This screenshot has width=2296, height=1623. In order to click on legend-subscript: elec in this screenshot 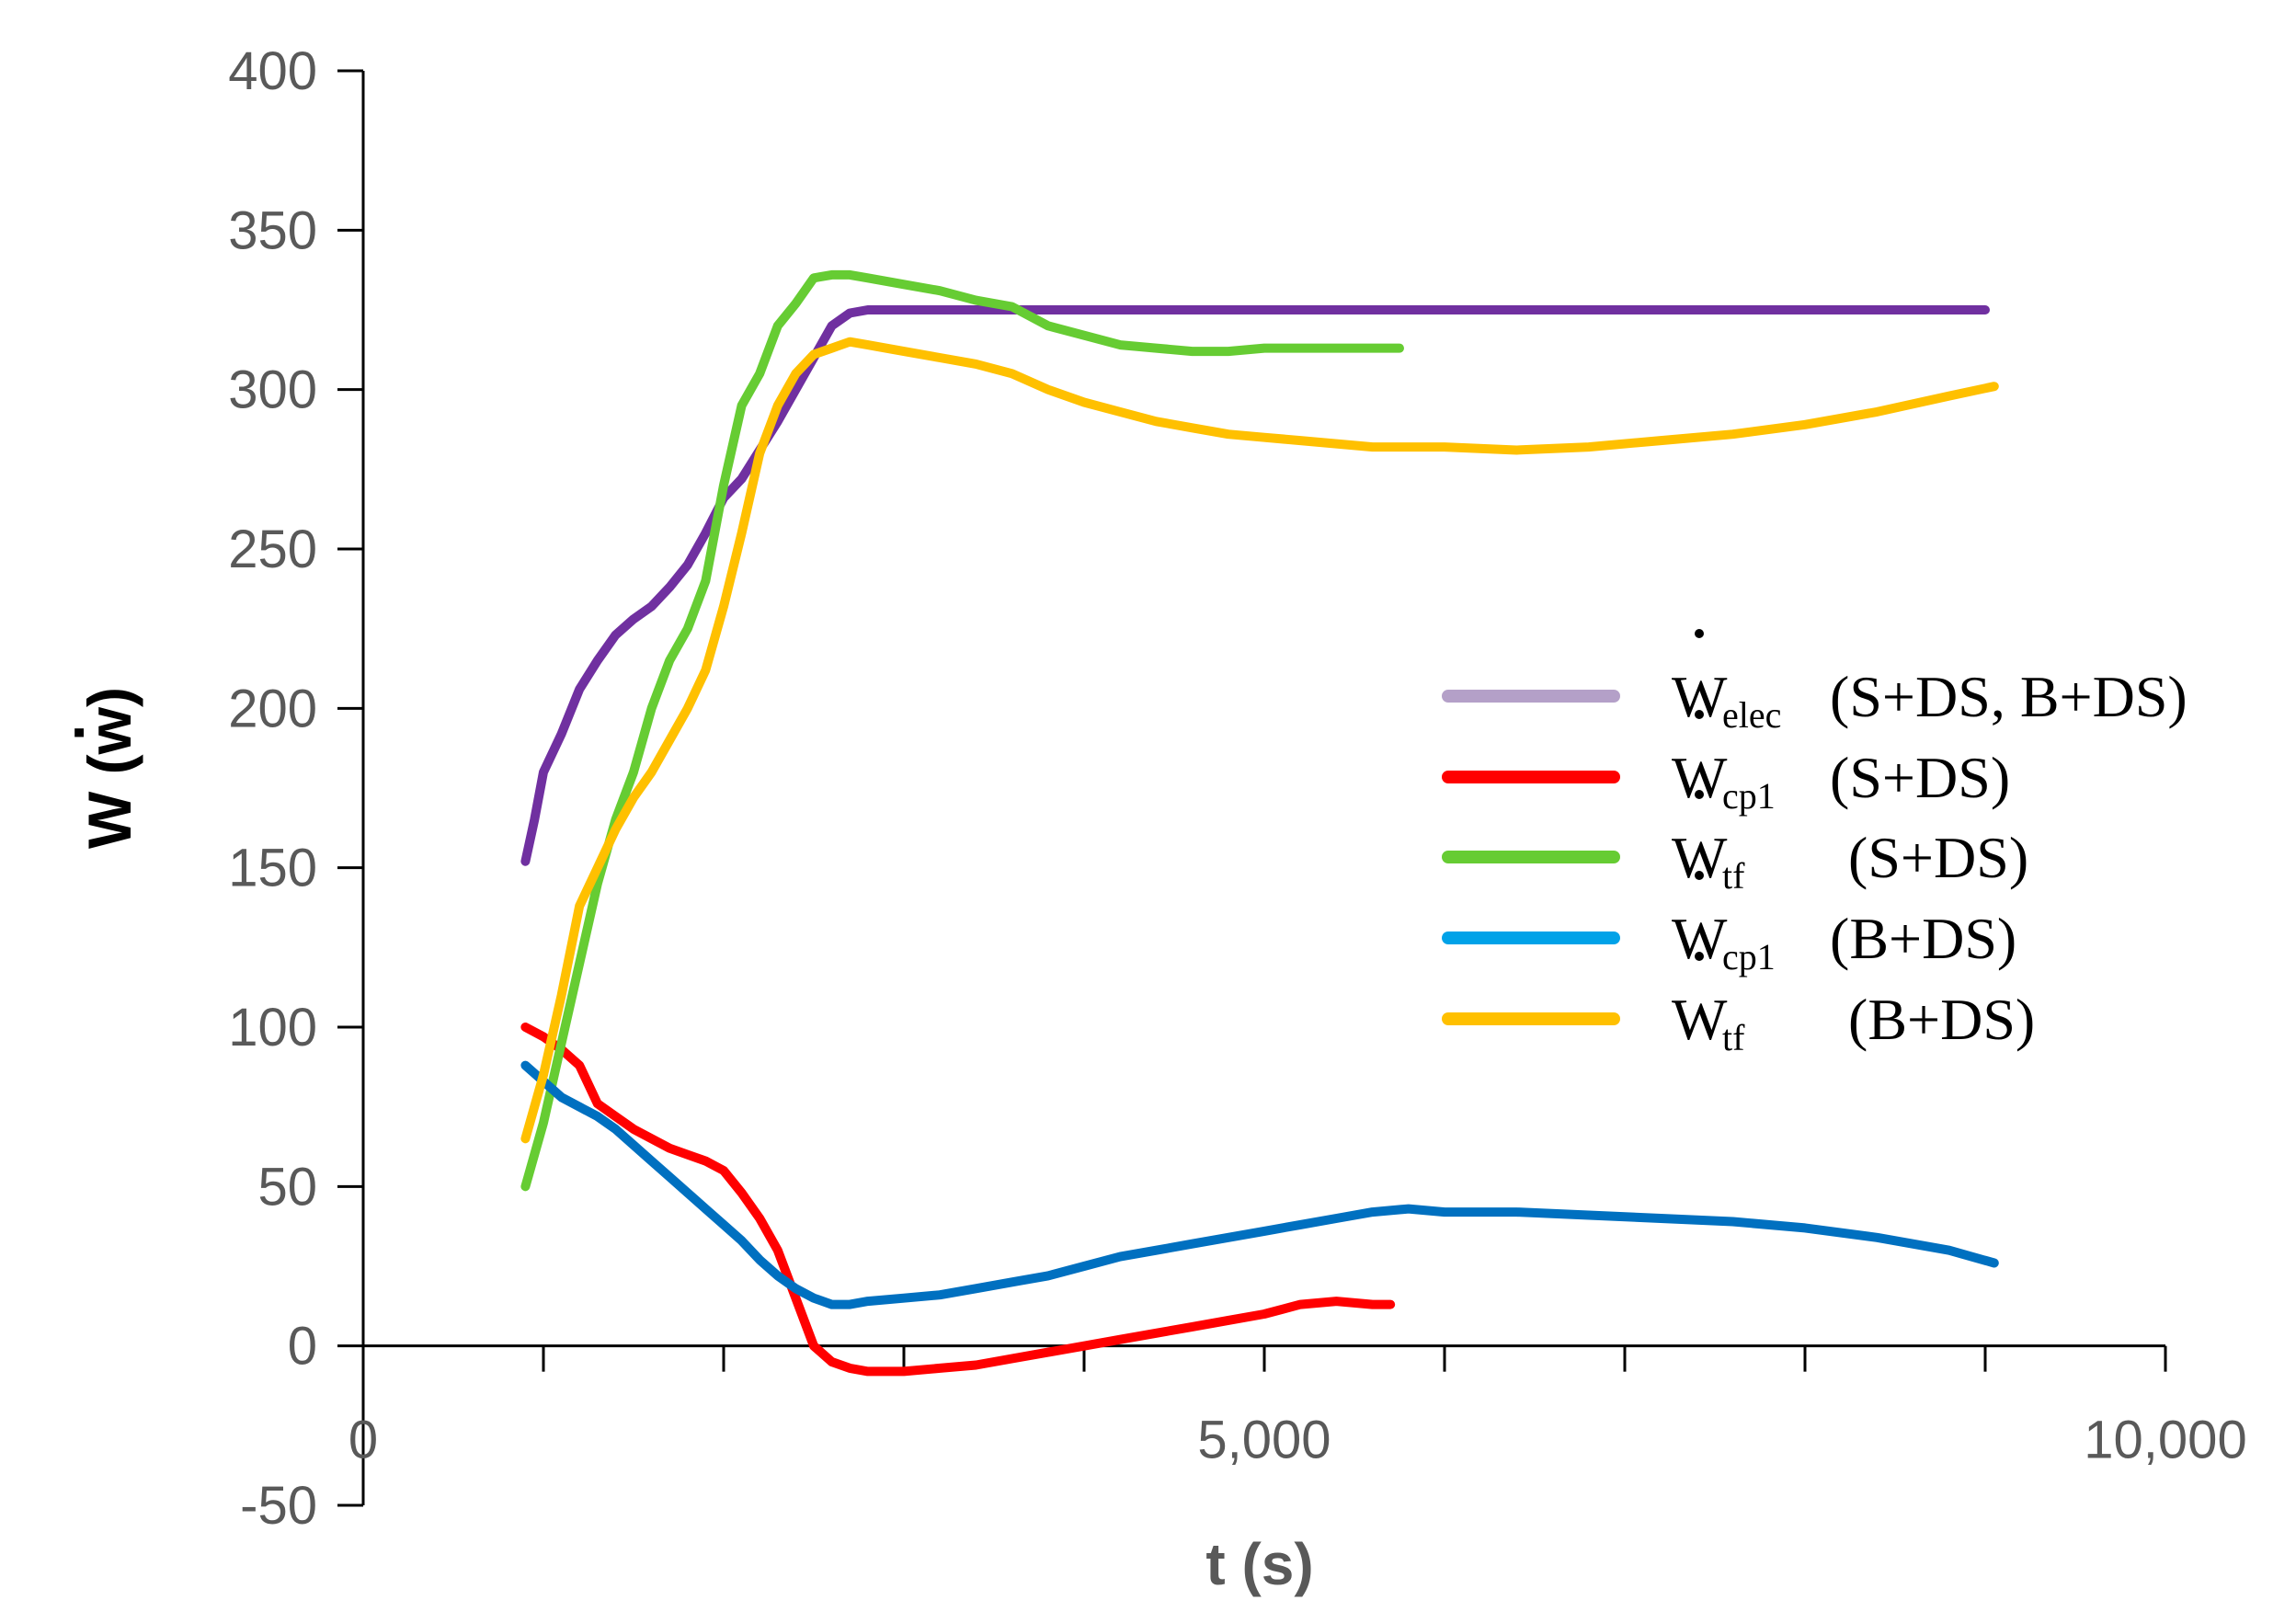, I will do `click(1751, 715)`.